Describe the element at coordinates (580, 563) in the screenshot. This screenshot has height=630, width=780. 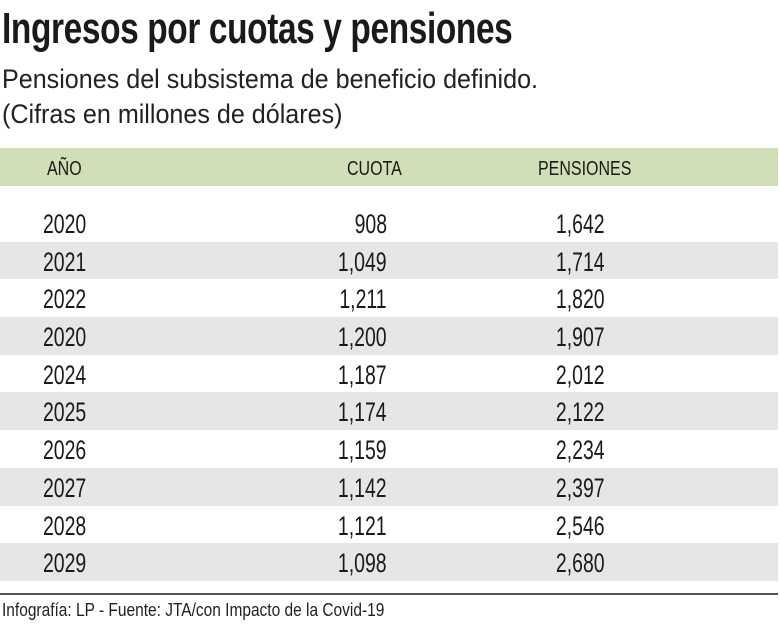
I see `cell-pensiones: 2,680` at that location.